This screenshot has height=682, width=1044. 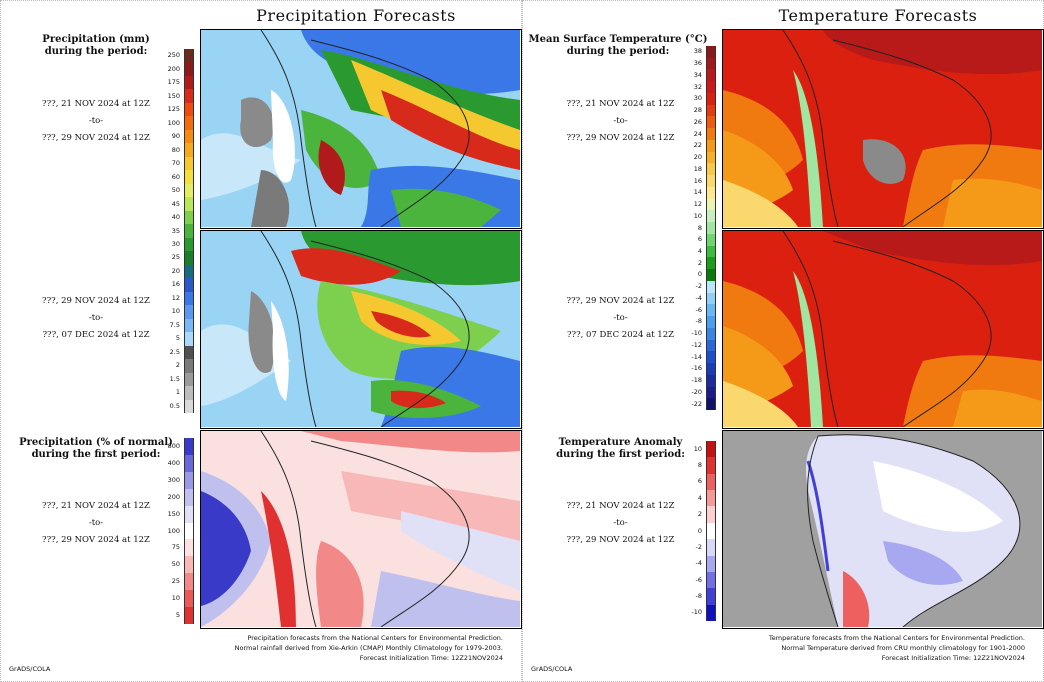 I want to click on temp-colorbar-tick-label: 30, so click(x=697, y=98).